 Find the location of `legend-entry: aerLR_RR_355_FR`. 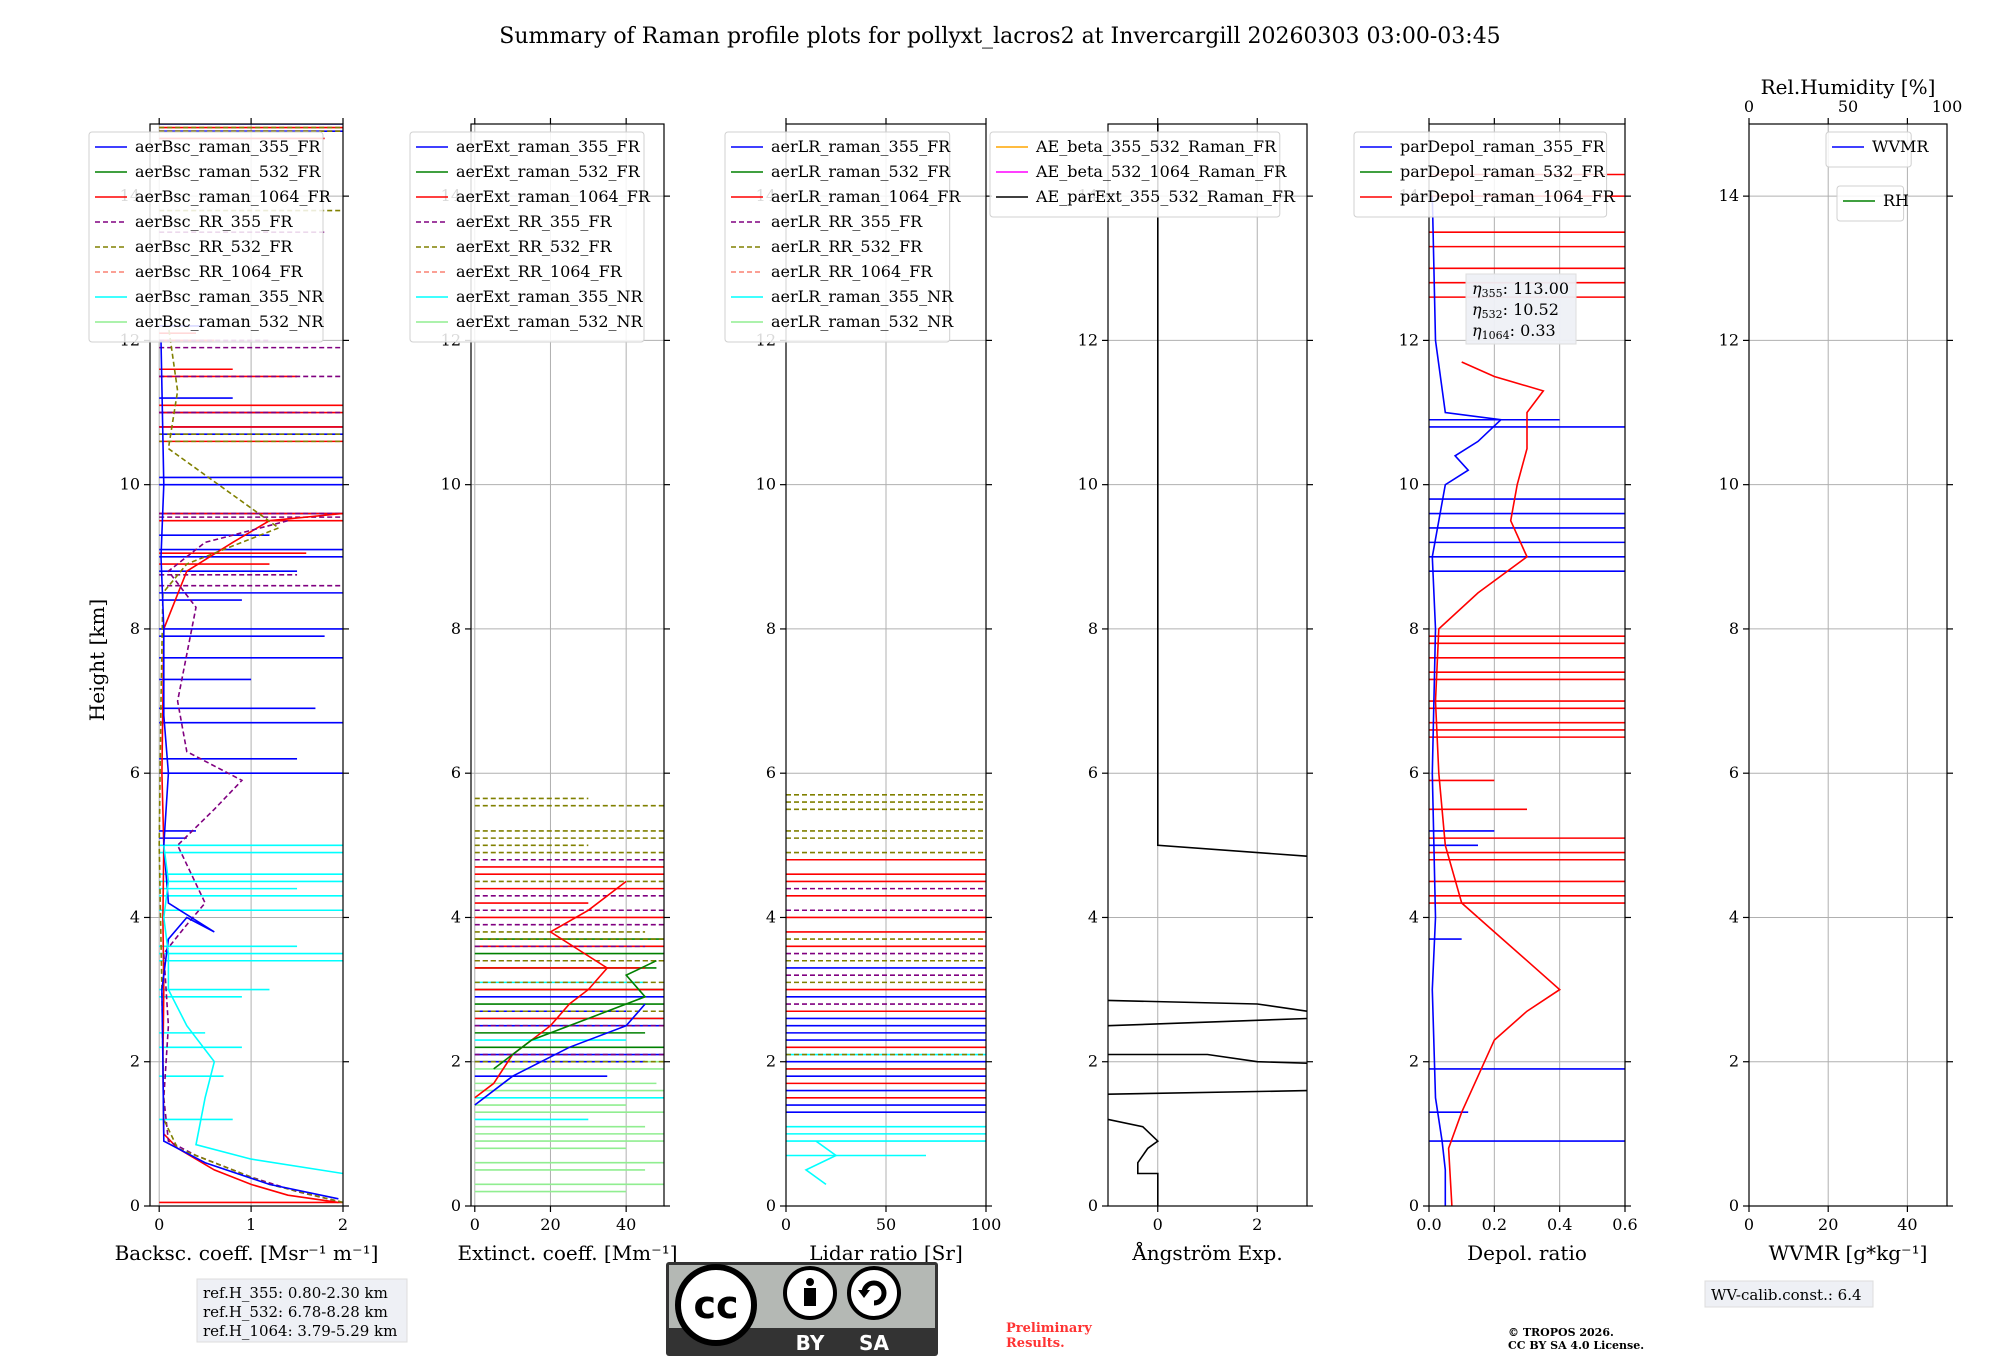

legend-entry: aerLR_RR_355_FR is located at coordinates (847, 221).